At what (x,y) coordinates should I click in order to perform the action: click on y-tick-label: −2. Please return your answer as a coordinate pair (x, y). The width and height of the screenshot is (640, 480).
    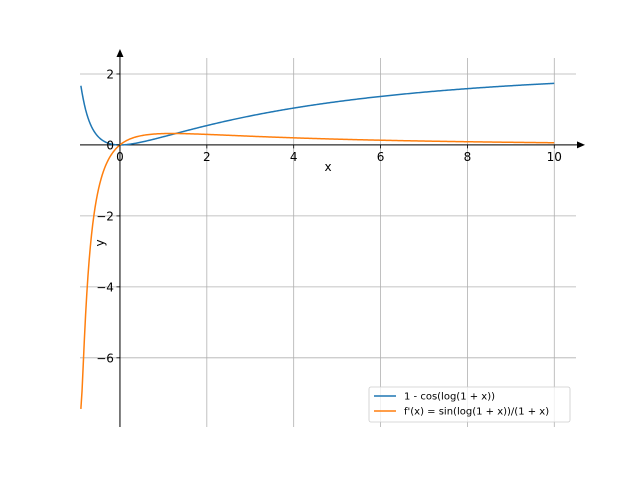
    Looking at the image, I should click on (105, 216).